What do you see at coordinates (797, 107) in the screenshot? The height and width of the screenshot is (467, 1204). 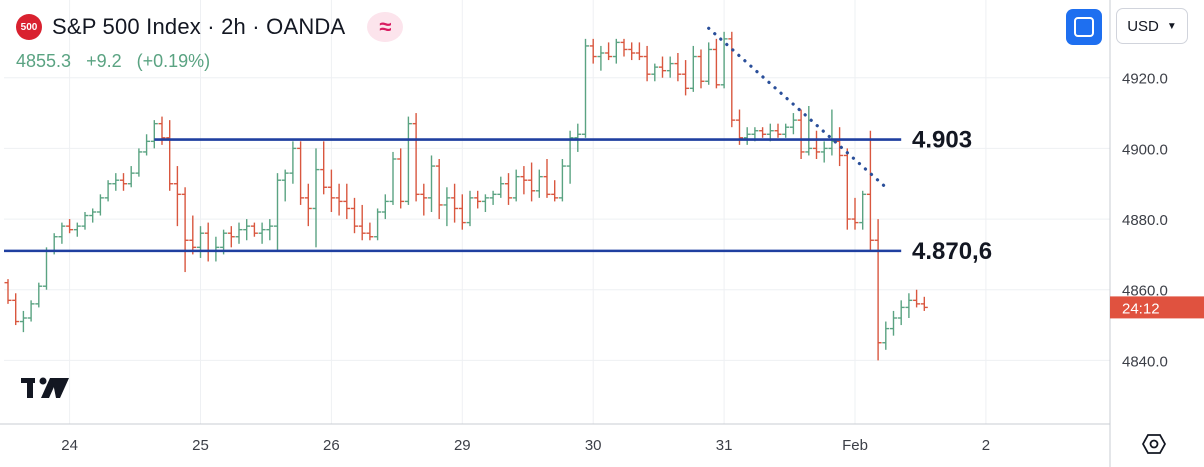 I see `trendline` at bounding box center [797, 107].